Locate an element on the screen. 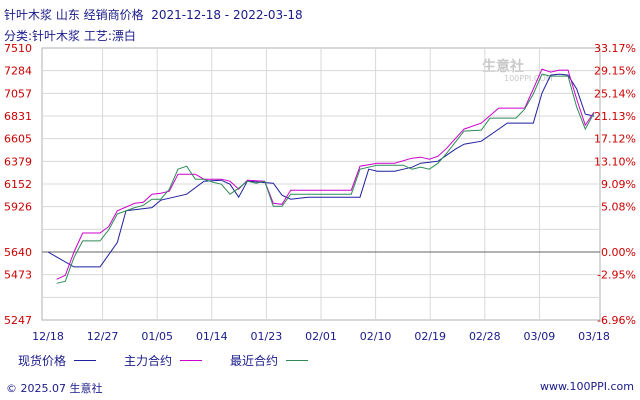 The height and width of the screenshot is (400, 640). left-tick-label: 6605 is located at coordinates (18, 139).